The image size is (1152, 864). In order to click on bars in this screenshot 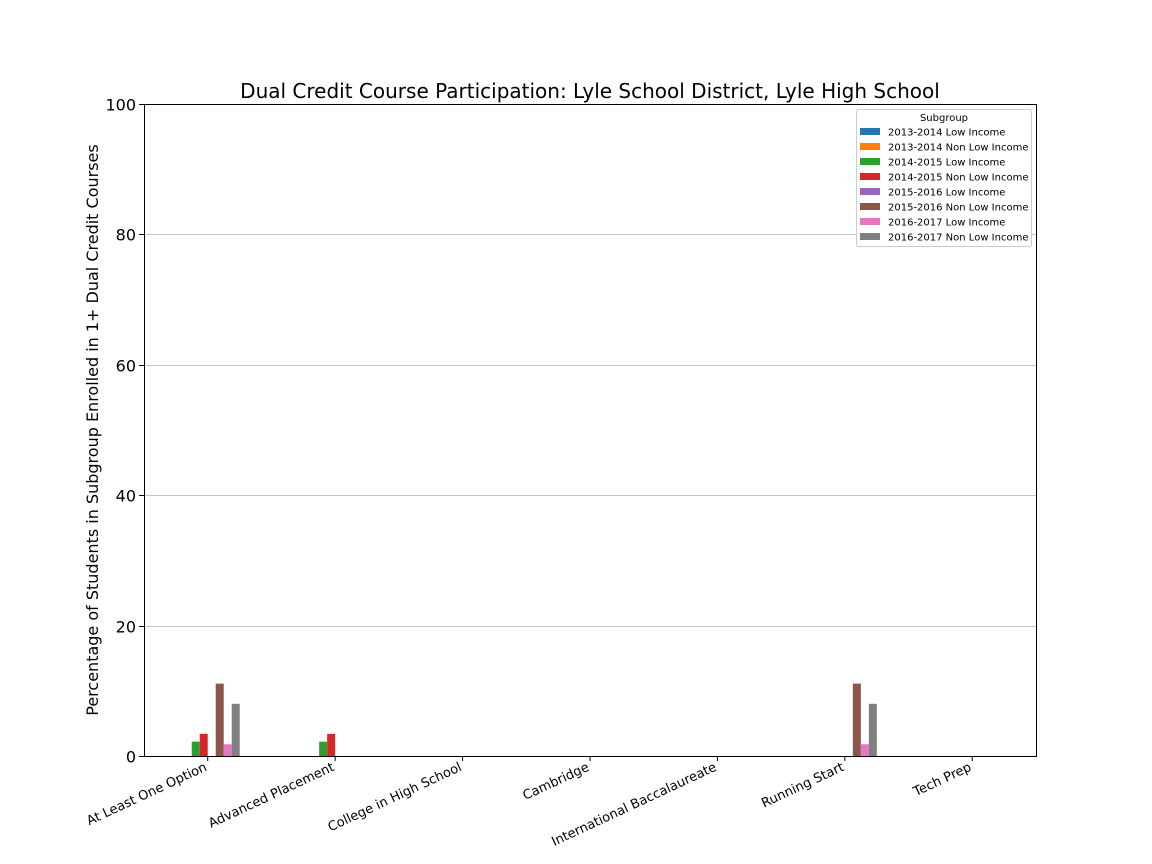, I will do `click(534, 719)`.